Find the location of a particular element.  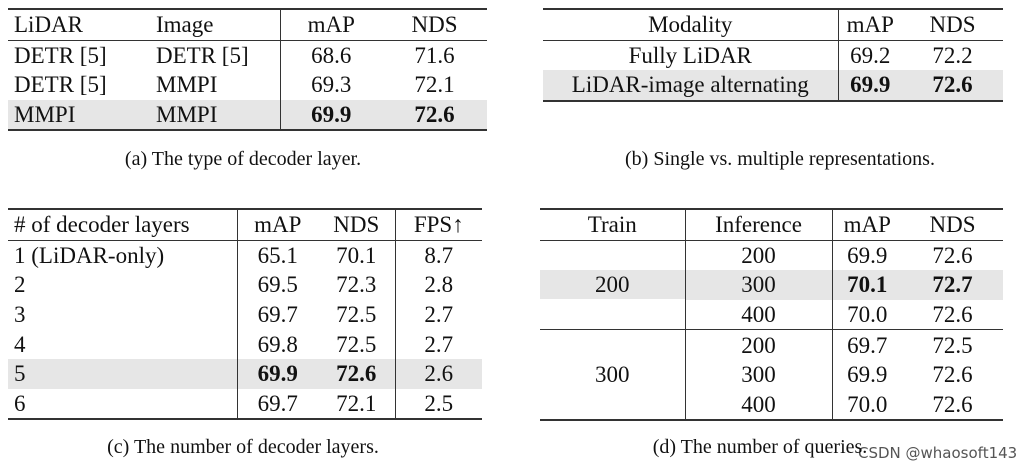

cell: 65.1 is located at coordinates (277, 255).